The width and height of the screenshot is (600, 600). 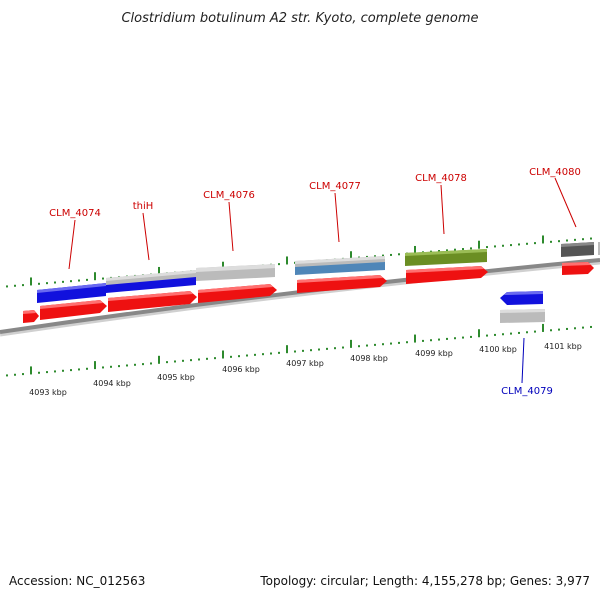 I want to click on gene-label-clm-4076: CLM_4076, so click(x=229, y=195).